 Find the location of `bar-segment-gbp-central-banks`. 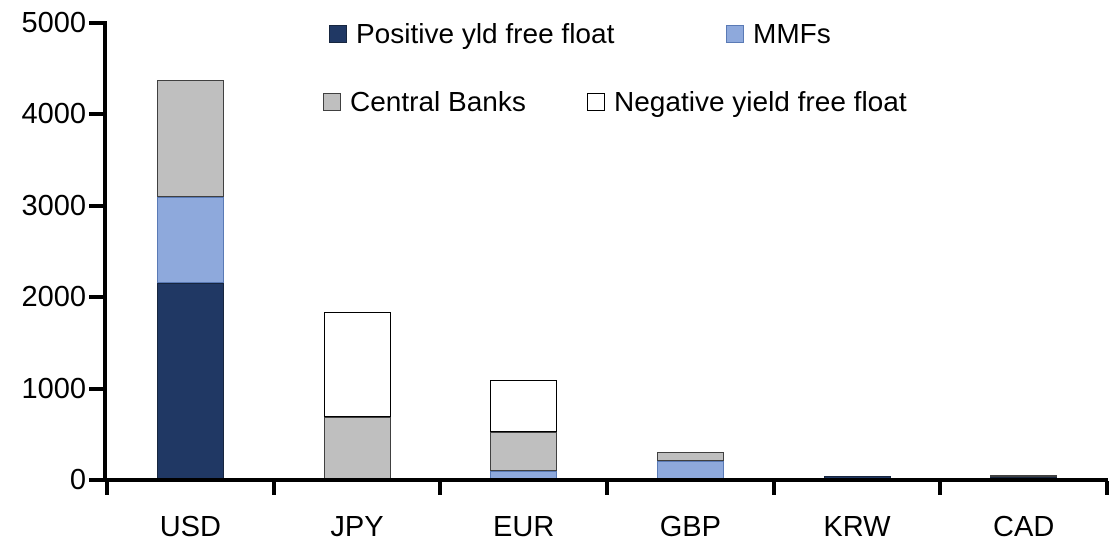

bar-segment-gbp-central-banks is located at coordinates (690, 456).